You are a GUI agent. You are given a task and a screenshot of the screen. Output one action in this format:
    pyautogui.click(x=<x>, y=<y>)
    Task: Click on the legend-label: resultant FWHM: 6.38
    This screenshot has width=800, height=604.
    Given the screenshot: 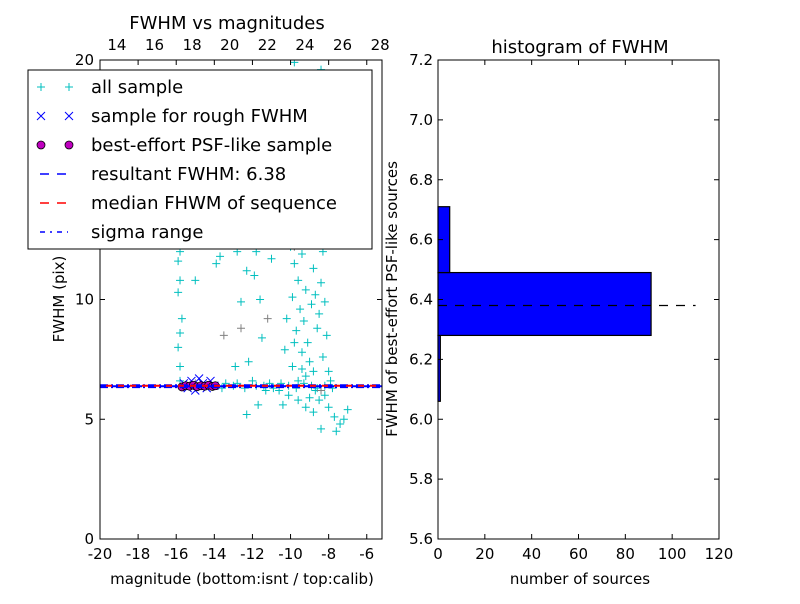 What is the action you would take?
    pyautogui.click(x=188, y=174)
    